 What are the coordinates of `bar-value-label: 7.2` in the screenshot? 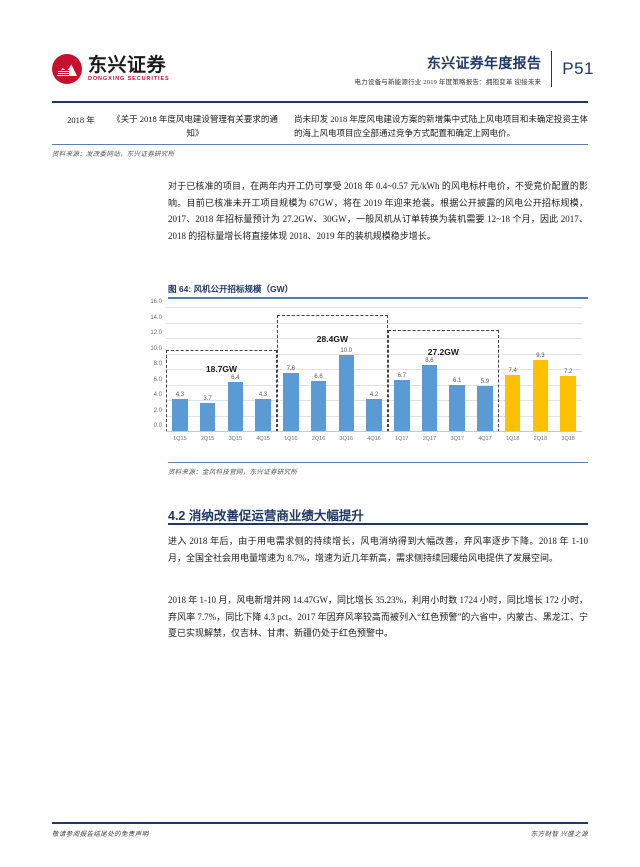 It's located at (568, 372).